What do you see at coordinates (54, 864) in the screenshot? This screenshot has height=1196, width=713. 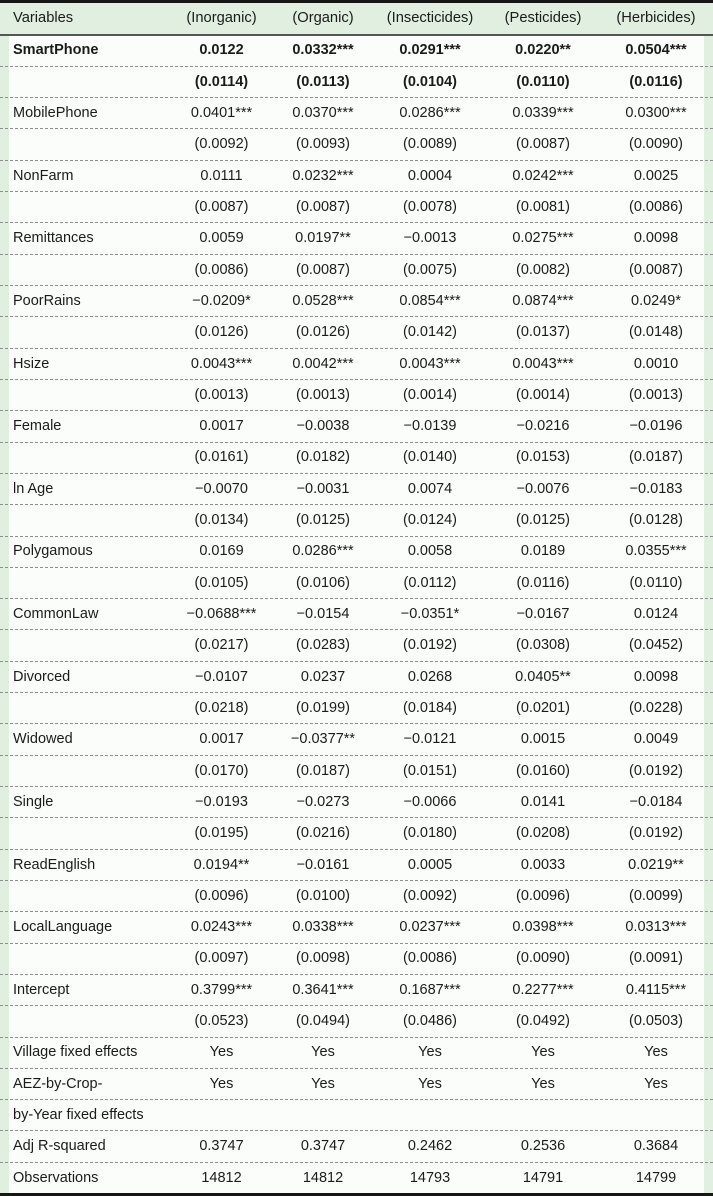 I see `variable-label: ReadEnglish` at bounding box center [54, 864].